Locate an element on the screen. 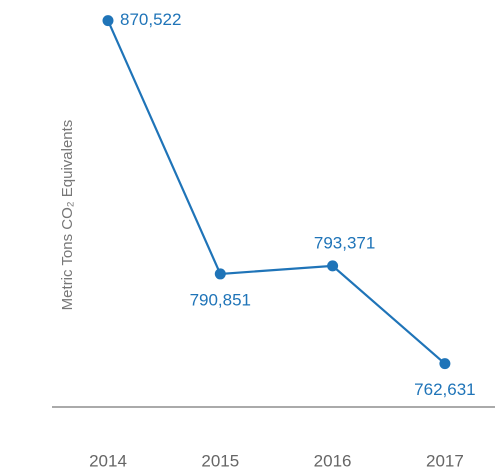 The image size is (495, 473). y-axis-label: Metric Tons CO₂ Equivalents is located at coordinates (67, 215).